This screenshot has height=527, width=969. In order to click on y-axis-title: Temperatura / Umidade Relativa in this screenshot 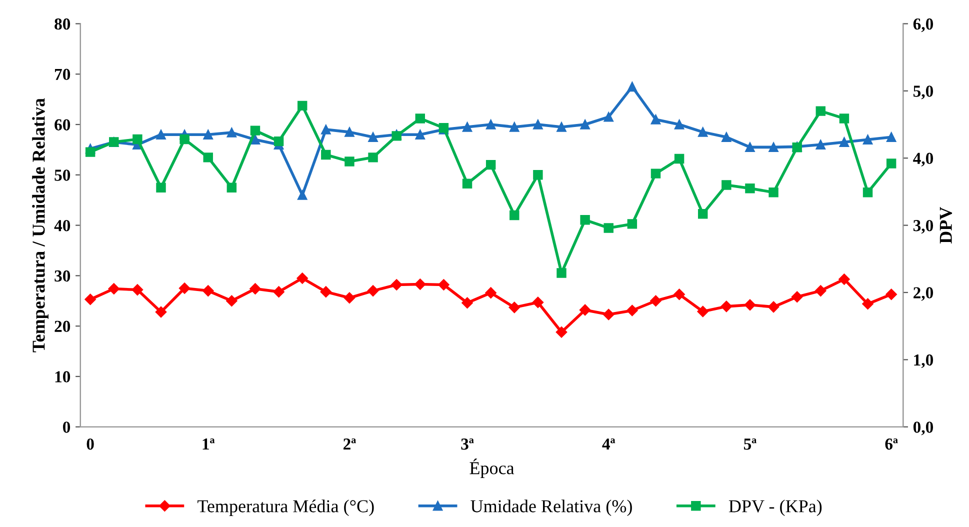, I will do `click(40, 225)`.